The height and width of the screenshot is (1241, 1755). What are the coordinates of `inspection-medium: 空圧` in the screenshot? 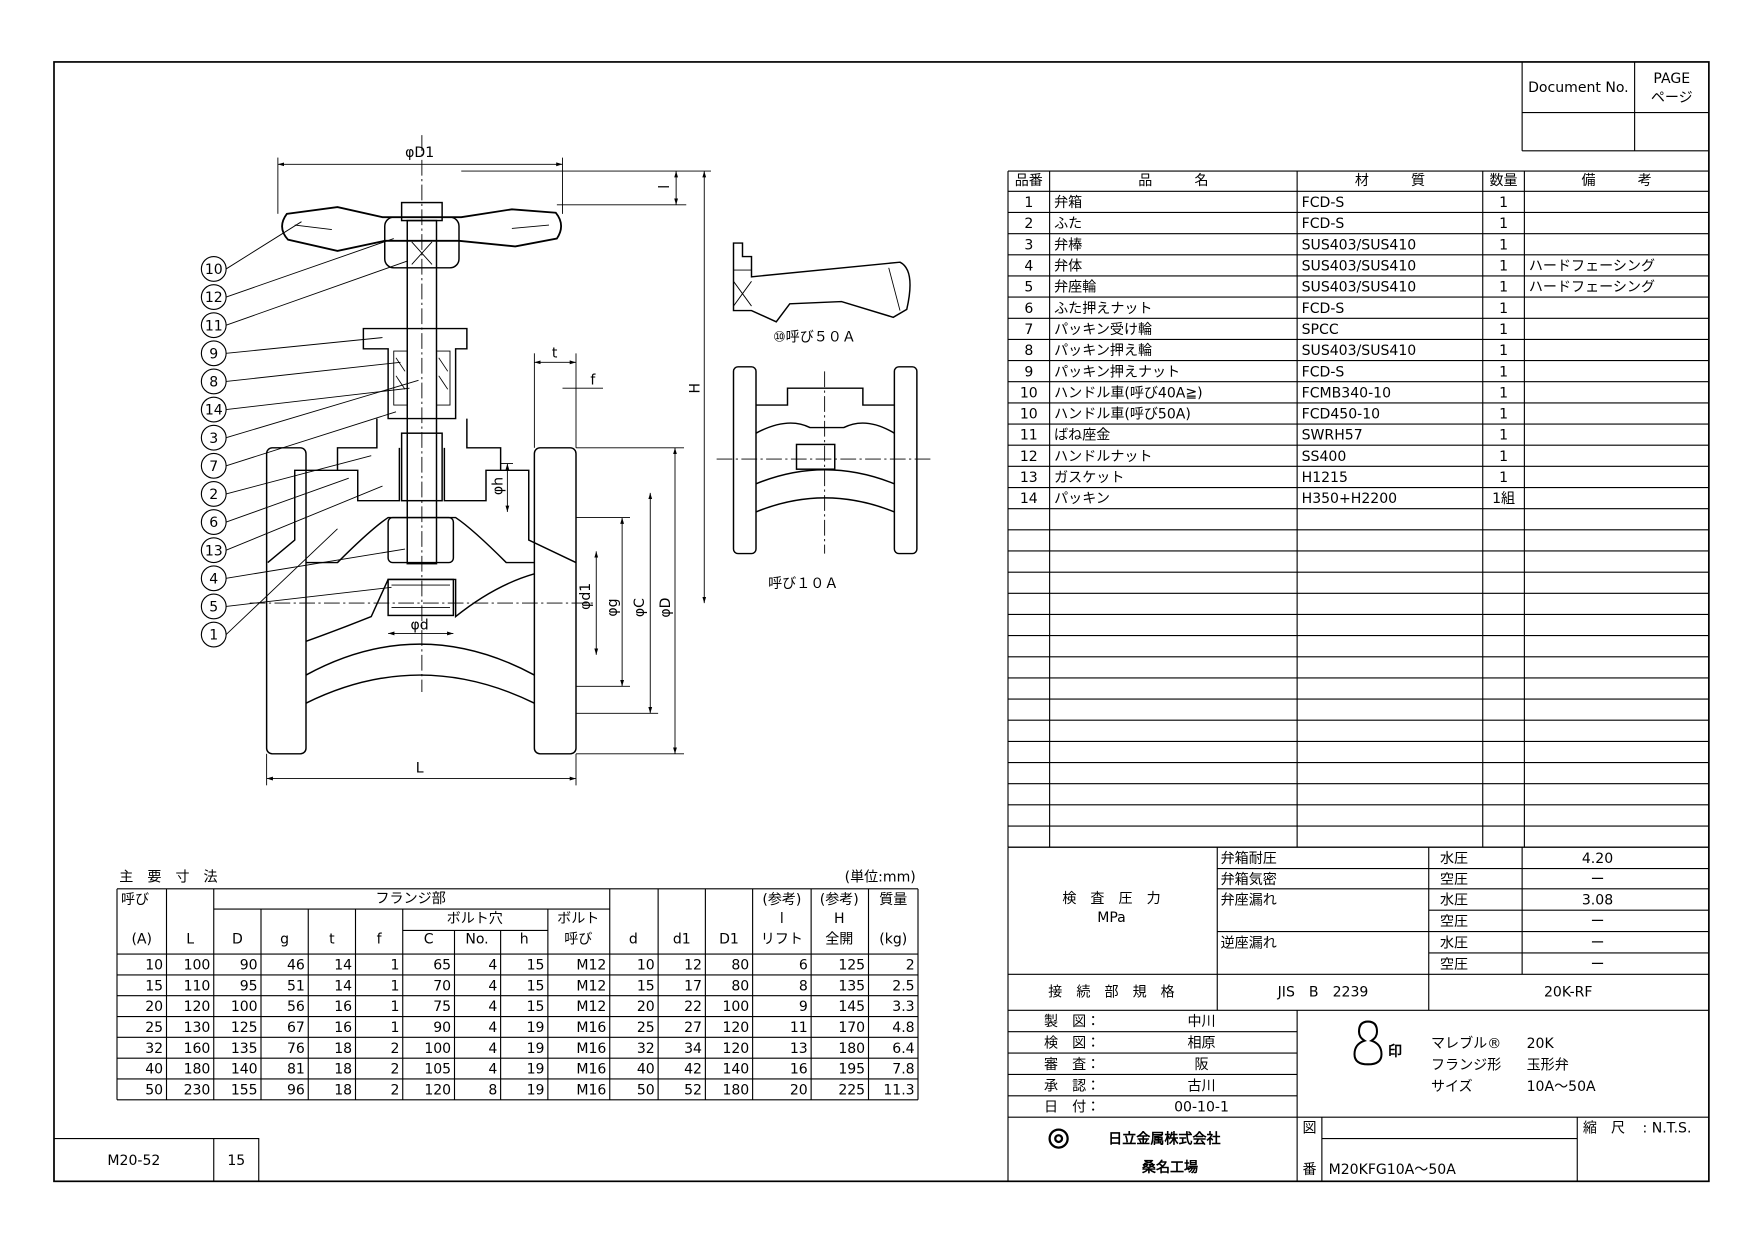 It's located at (1454, 880).